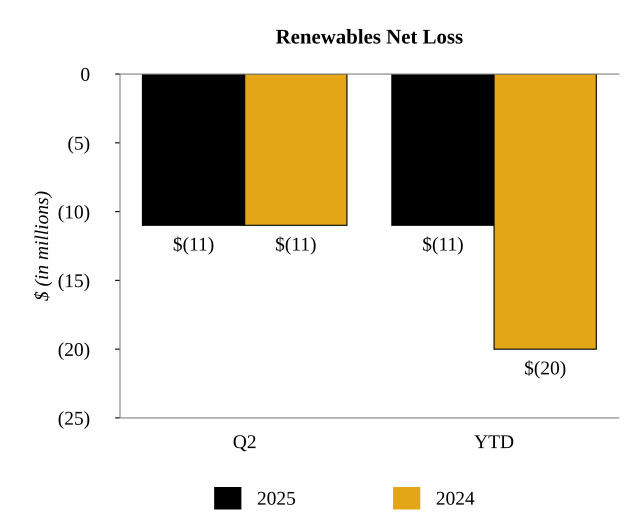  I want to click on y-tick-label: (10), so click(74, 213).